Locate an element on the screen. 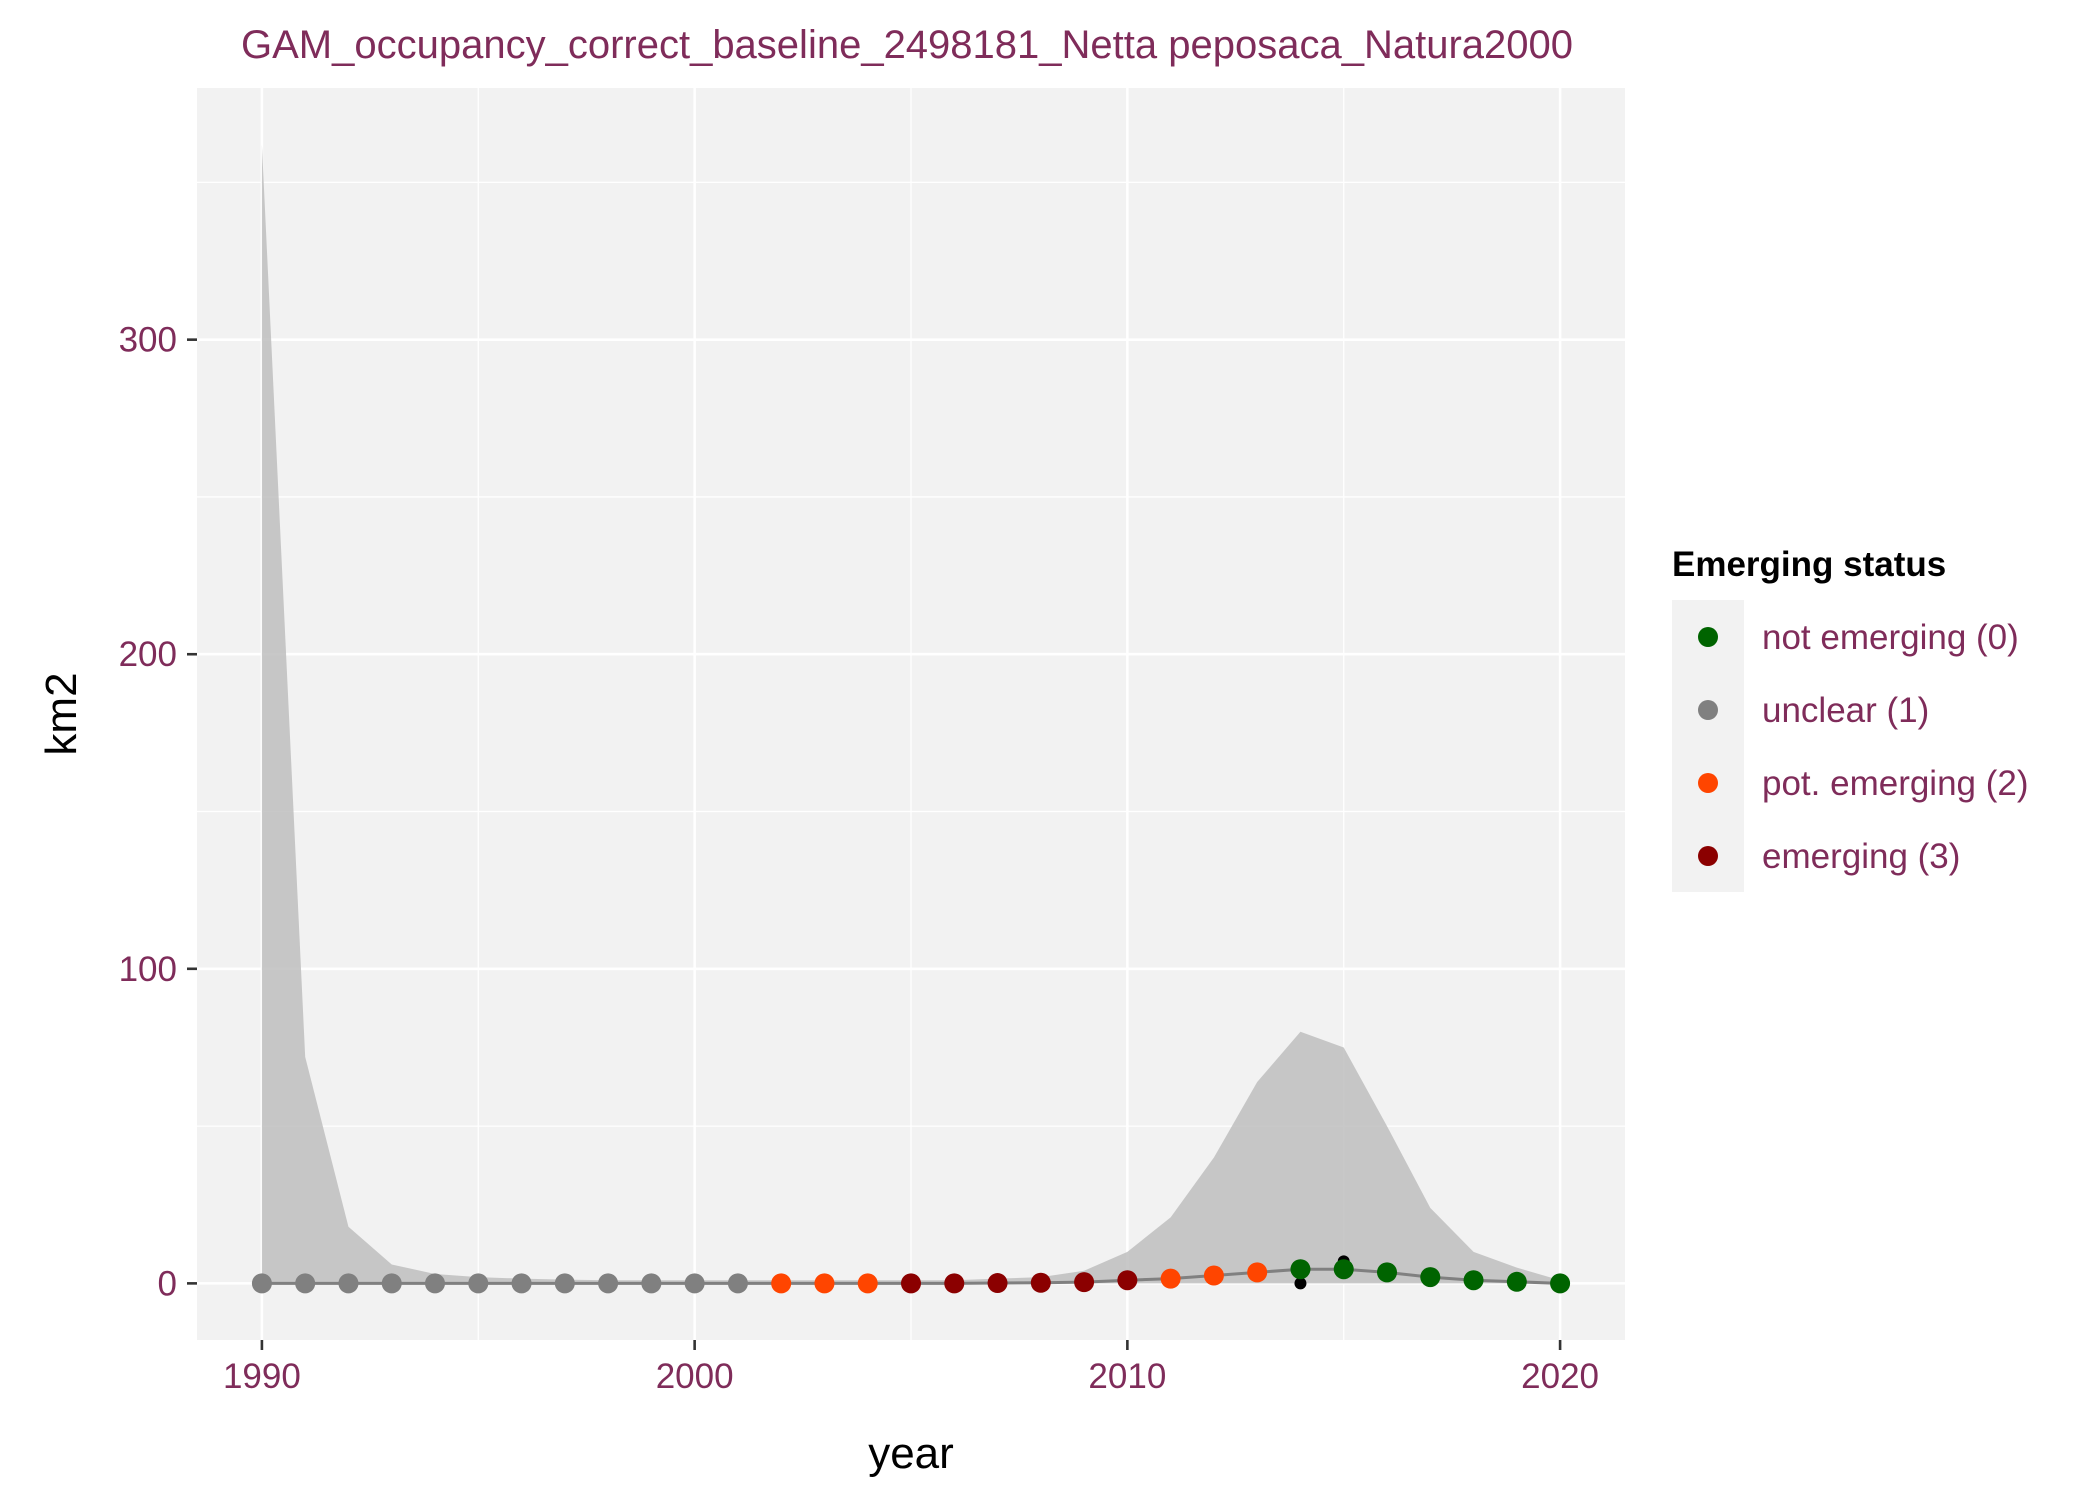 The height and width of the screenshot is (1499, 2100). legend-label-1: unclear (1) is located at coordinates (1845, 710).